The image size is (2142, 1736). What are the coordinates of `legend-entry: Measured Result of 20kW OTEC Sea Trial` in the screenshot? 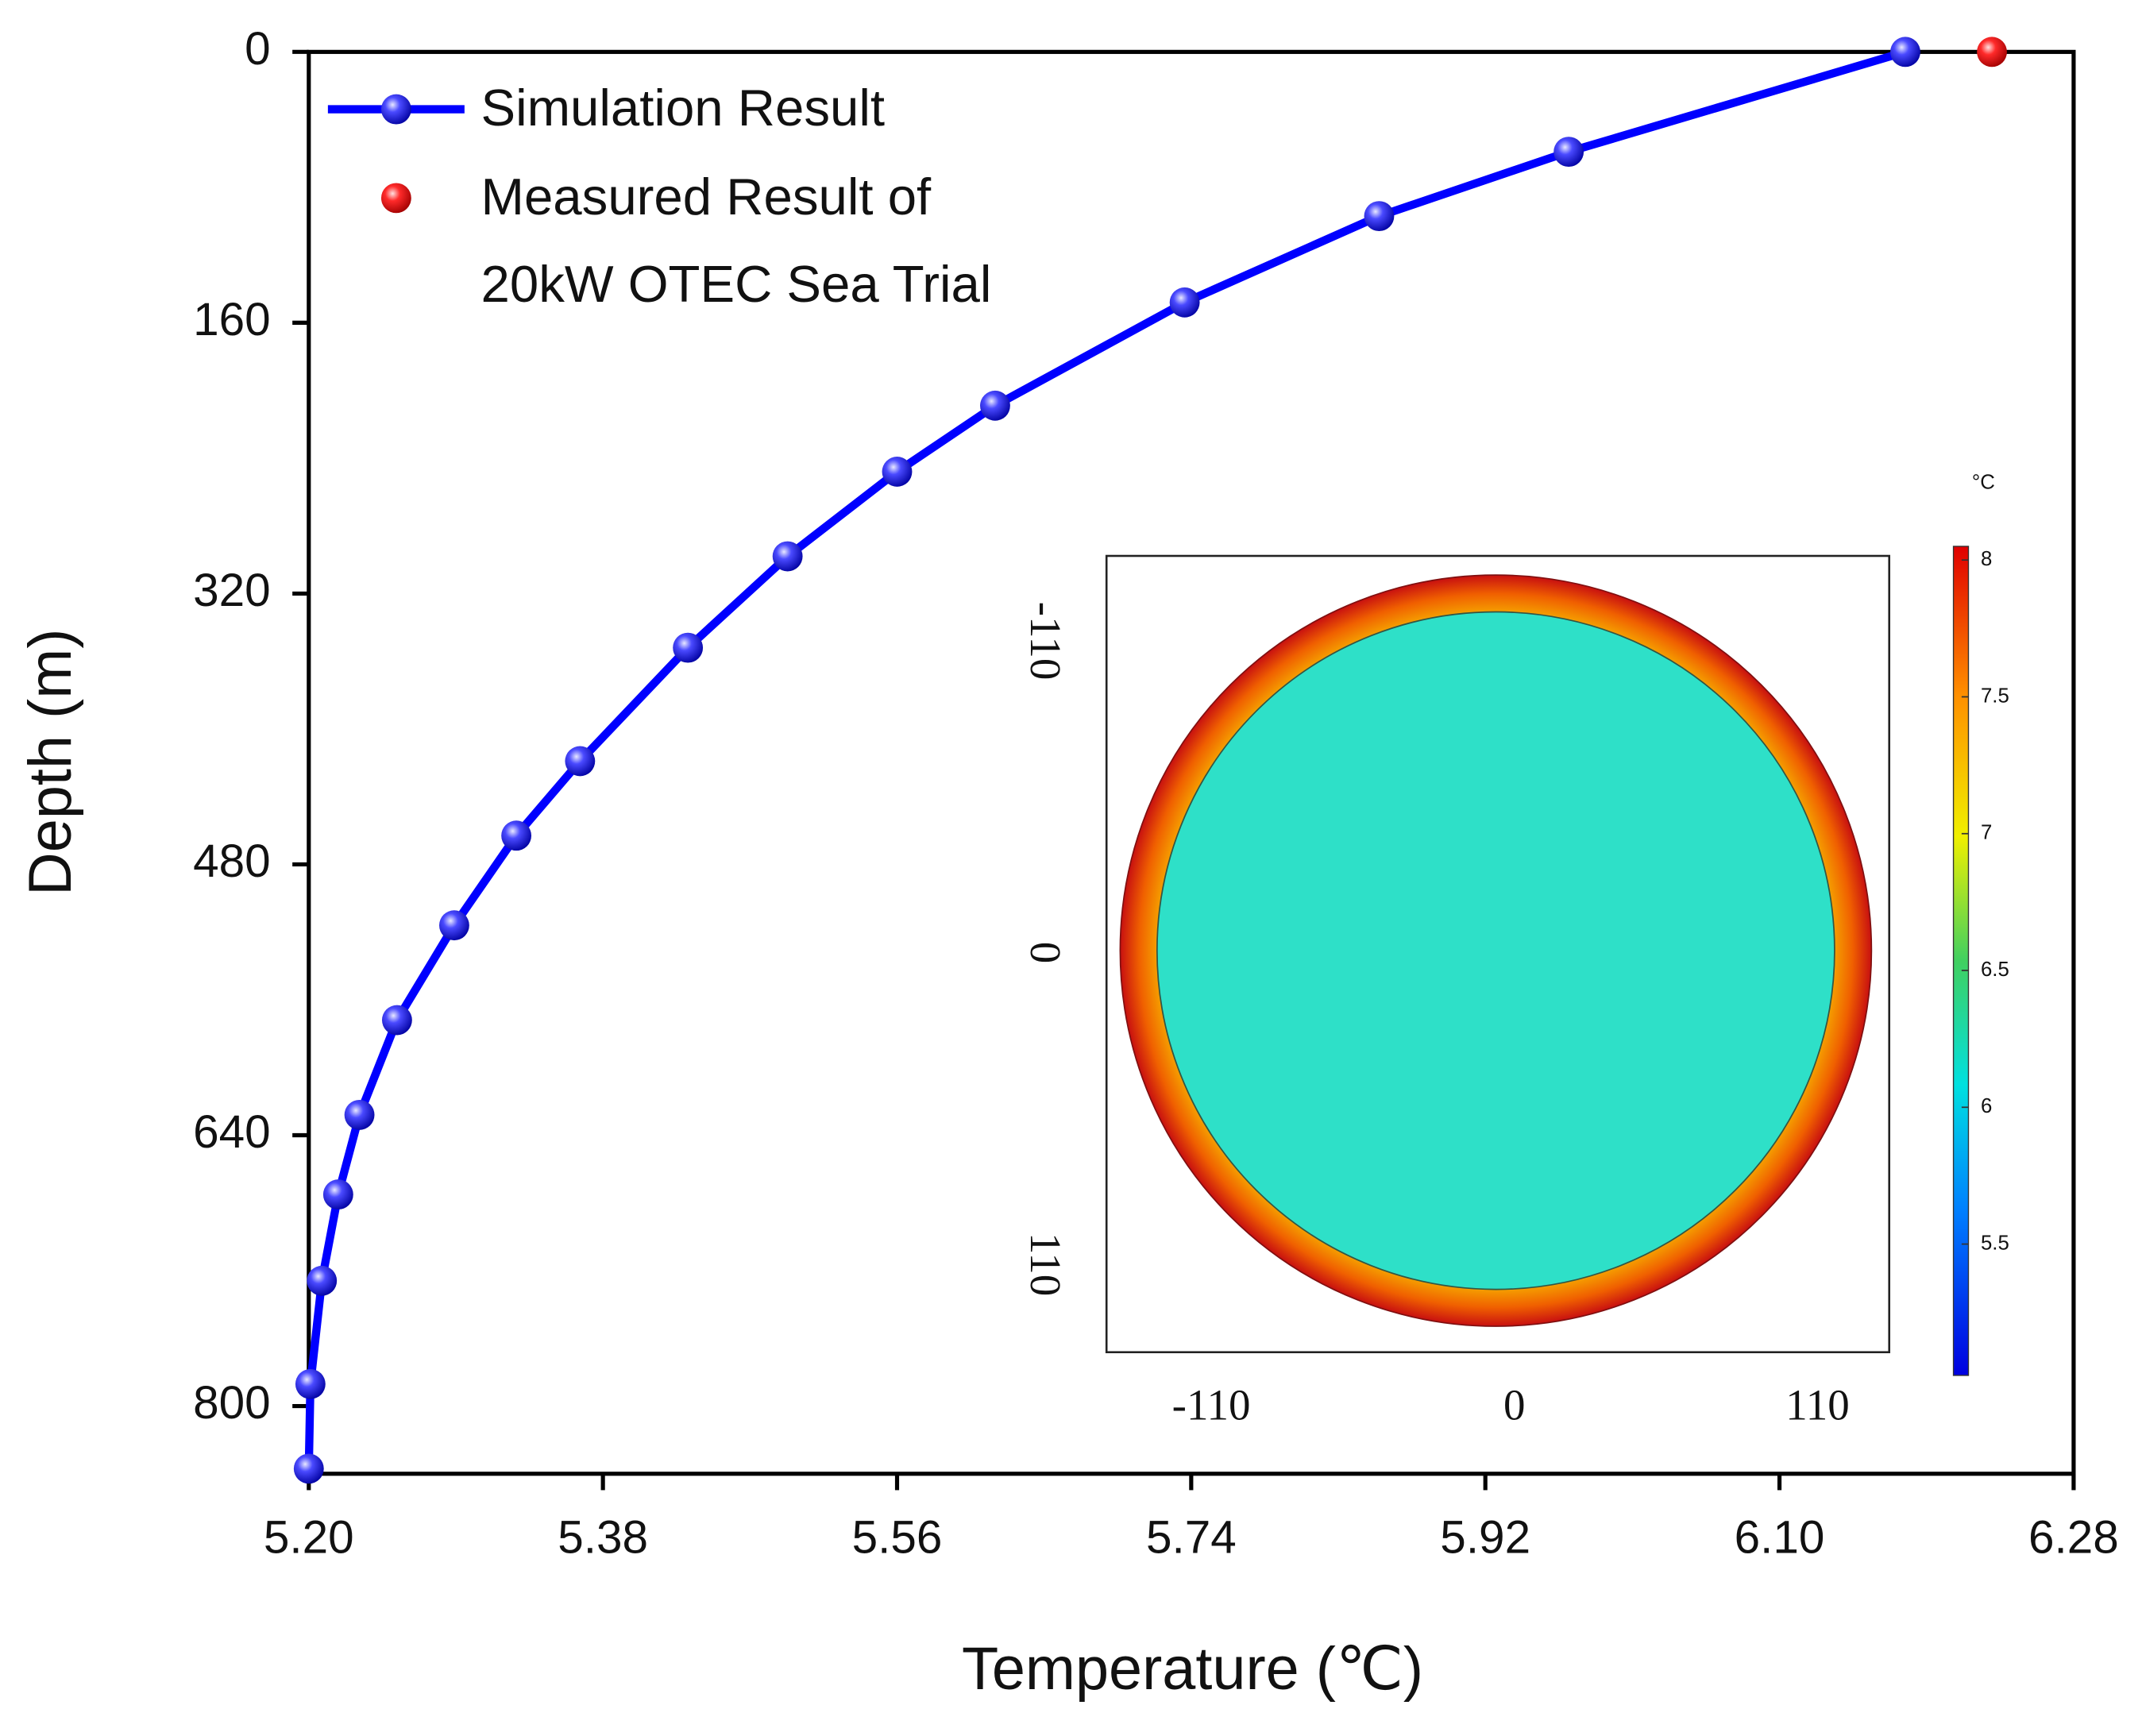 It's located at (736, 241).